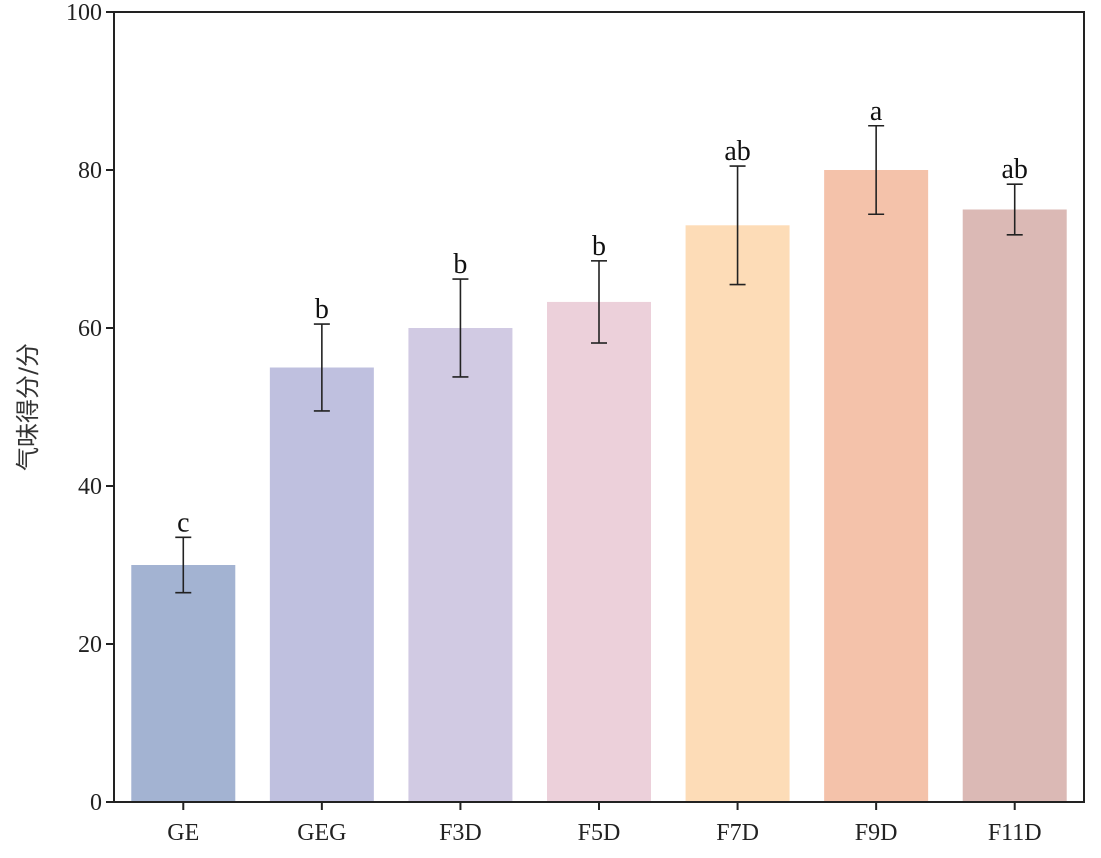 This screenshot has height=858, width=1101. I want to click on y-tick-label: 0, so click(96, 803).